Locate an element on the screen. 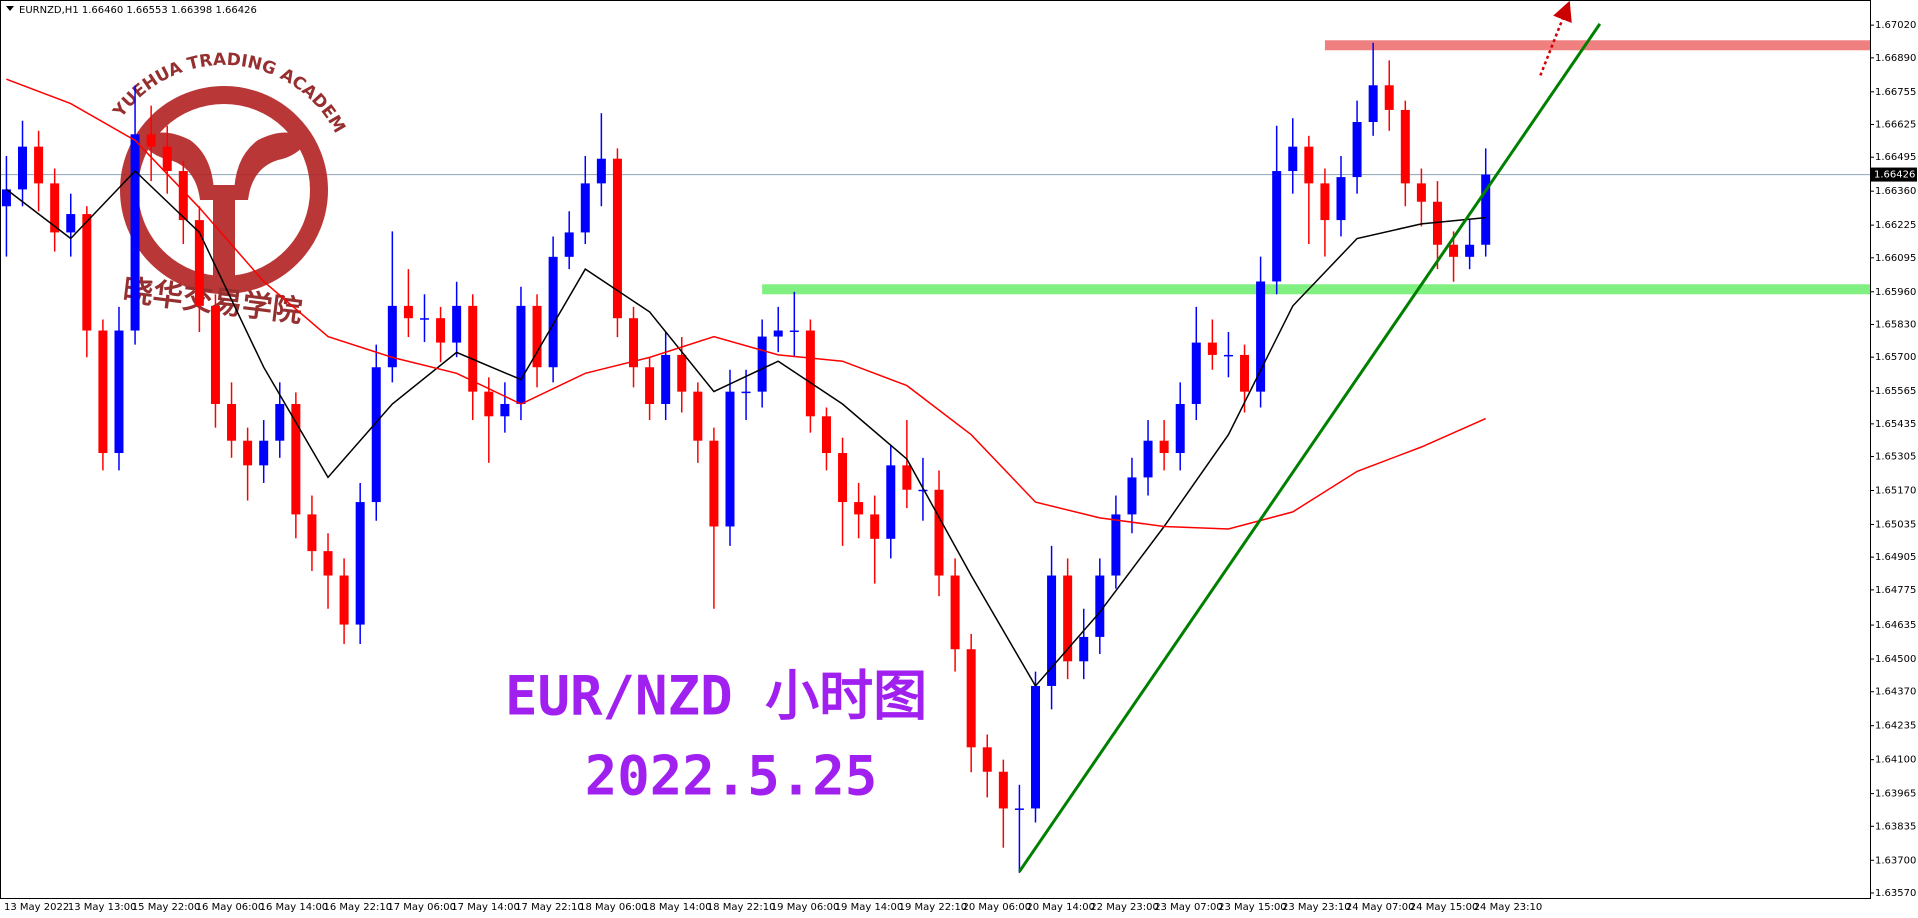 The height and width of the screenshot is (918, 1918). x-tick-label: 23 May 07:00 is located at coordinates (1188, 907).